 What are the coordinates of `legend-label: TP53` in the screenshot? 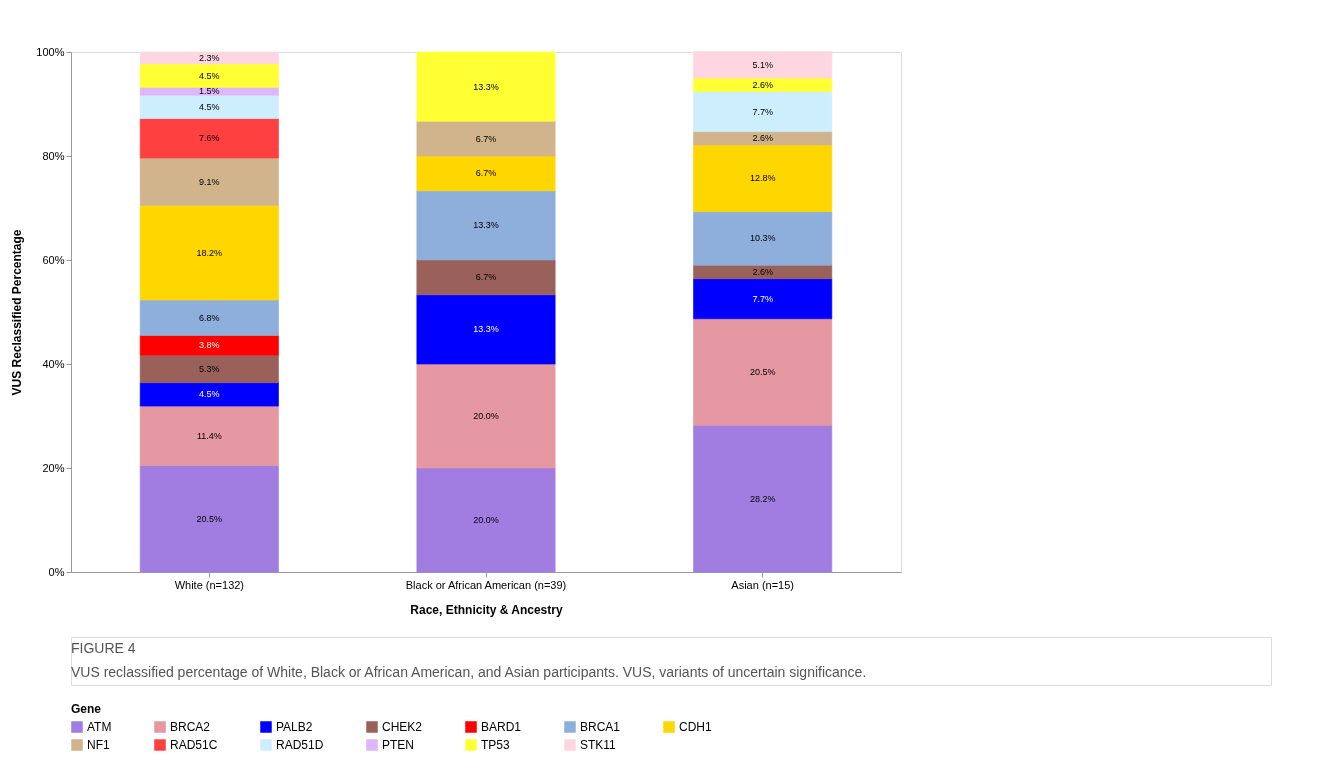 It's located at (496, 745).